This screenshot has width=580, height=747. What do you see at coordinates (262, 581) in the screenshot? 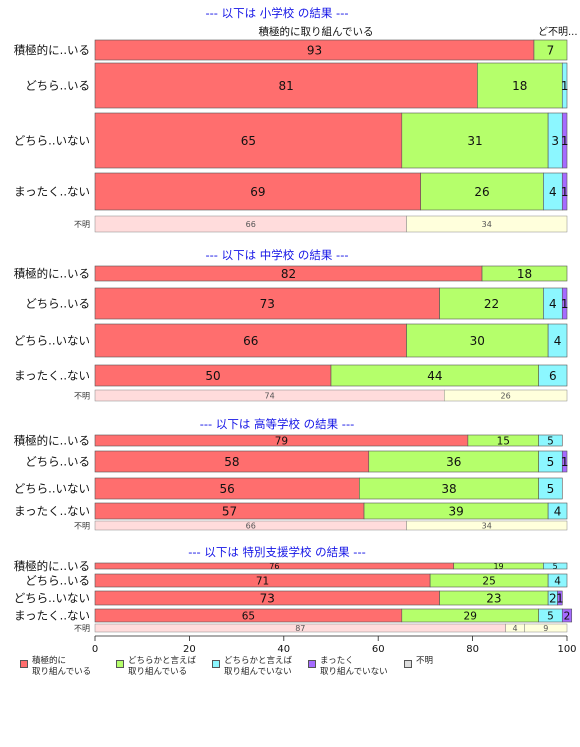
I see `data-label: 71` at bounding box center [262, 581].